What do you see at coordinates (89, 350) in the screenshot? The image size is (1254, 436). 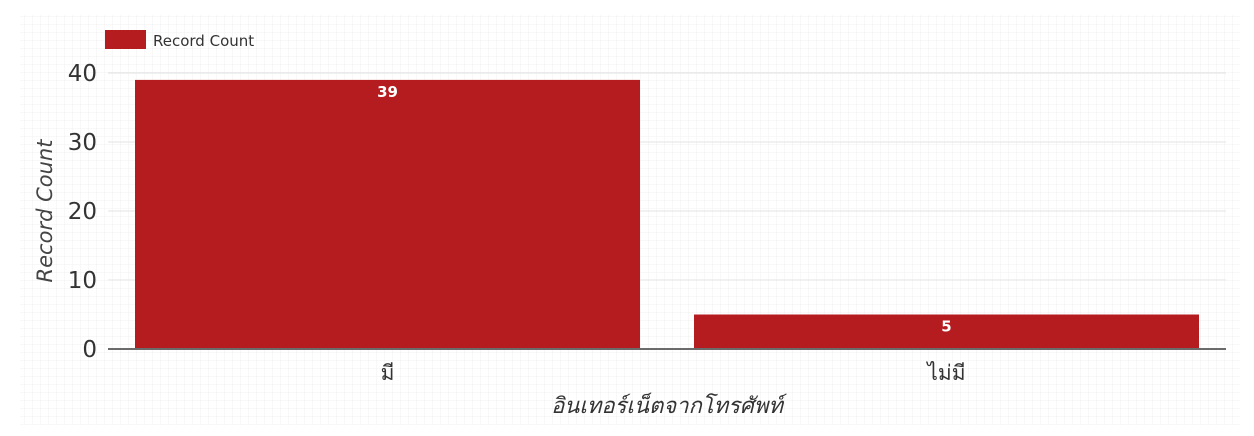 I see `y-tick-label: 0` at bounding box center [89, 350].